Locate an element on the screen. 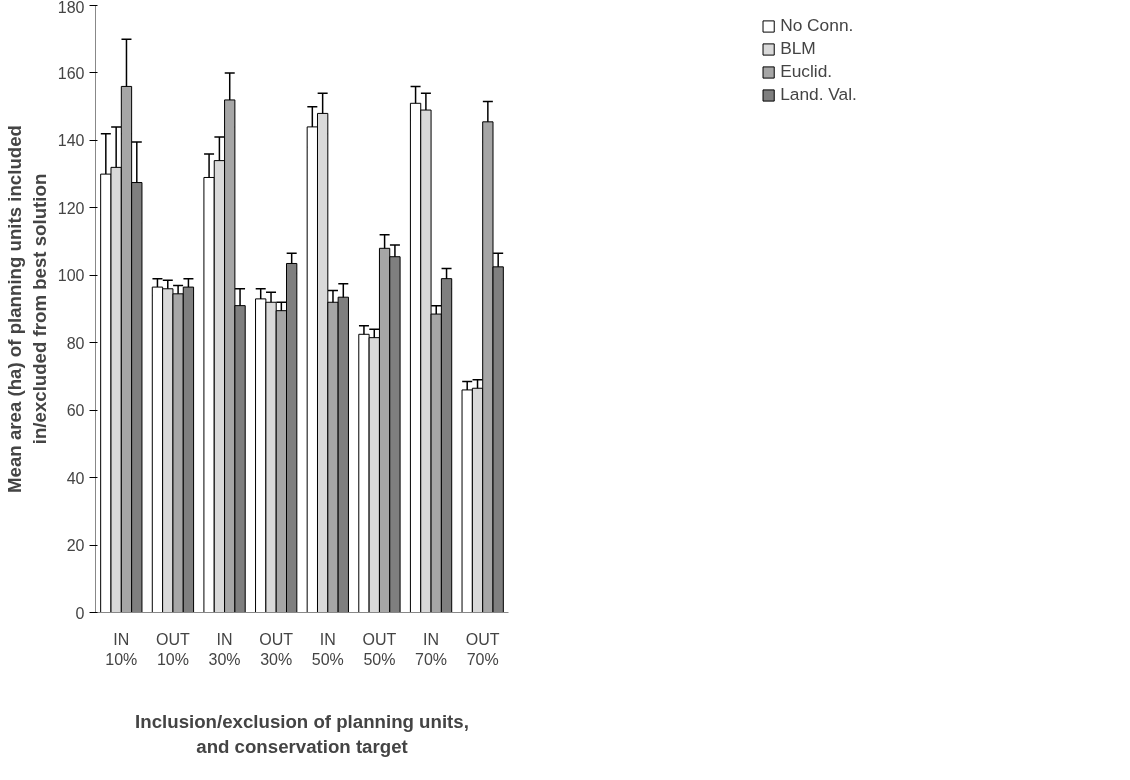  x-axis-title: Inclusion/exclusion of planning units, and conservation target is located at coordinates (302, 734).